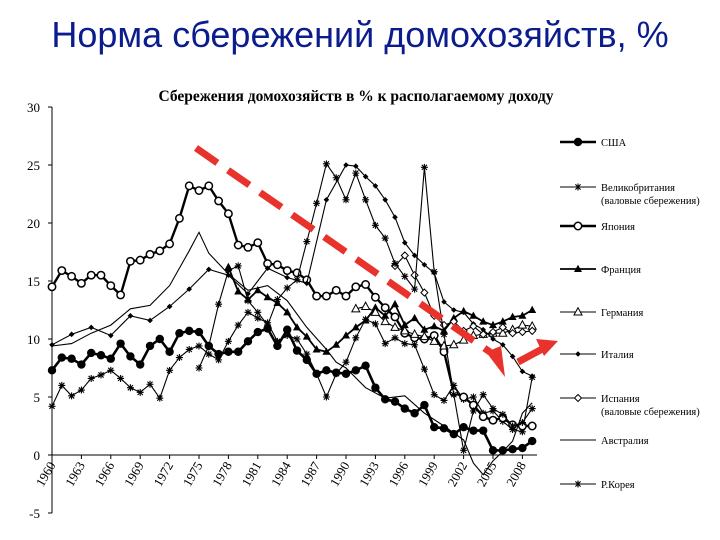 This screenshot has width=720, height=540. What do you see at coordinates (601, 312) in the screenshot?
I see `legend-item: Германия` at bounding box center [601, 312].